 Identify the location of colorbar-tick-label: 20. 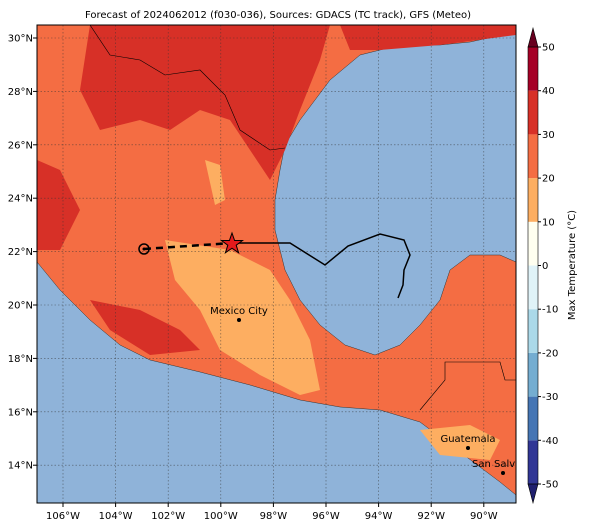
(548, 179).